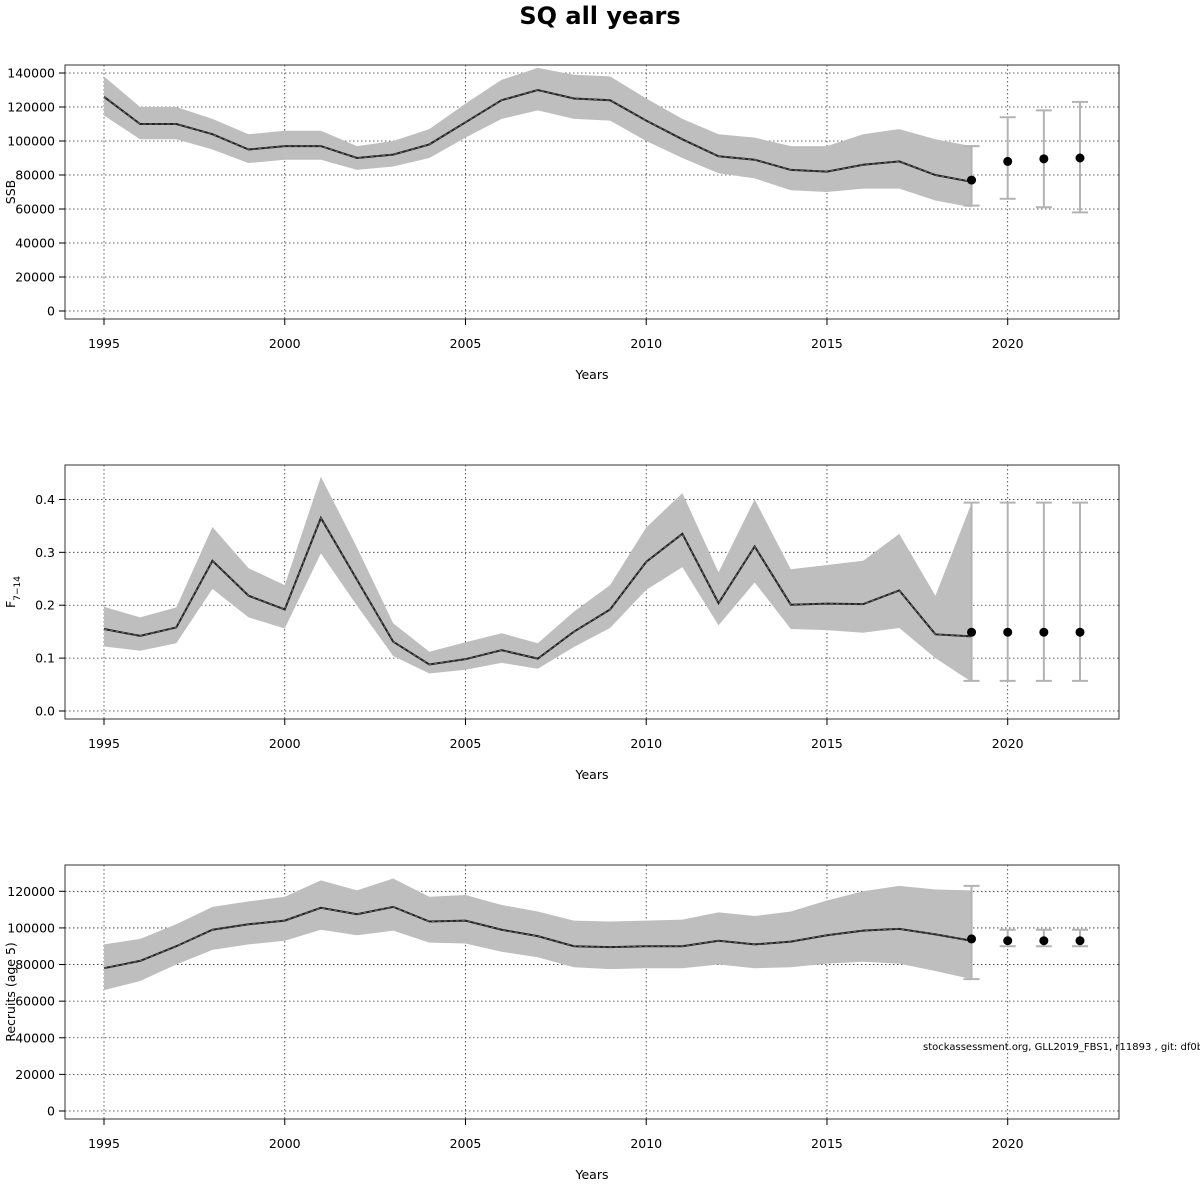 The width and height of the screenshot is (1200, 1200). I want to click on y-tick-label: 140000, so click(31, 73).